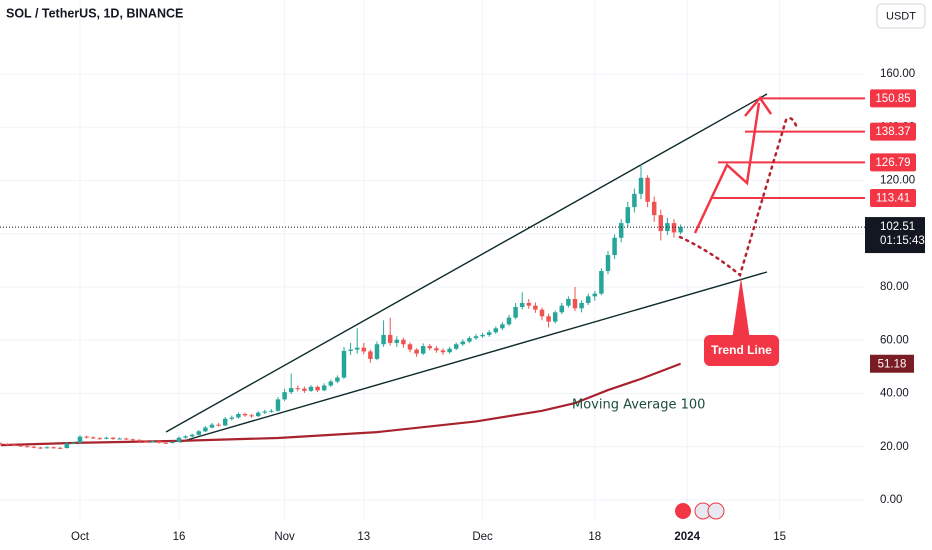 This screenshot has width=932, height=550. I want to click on y-tick-label: 80.00, so click(894, 287).